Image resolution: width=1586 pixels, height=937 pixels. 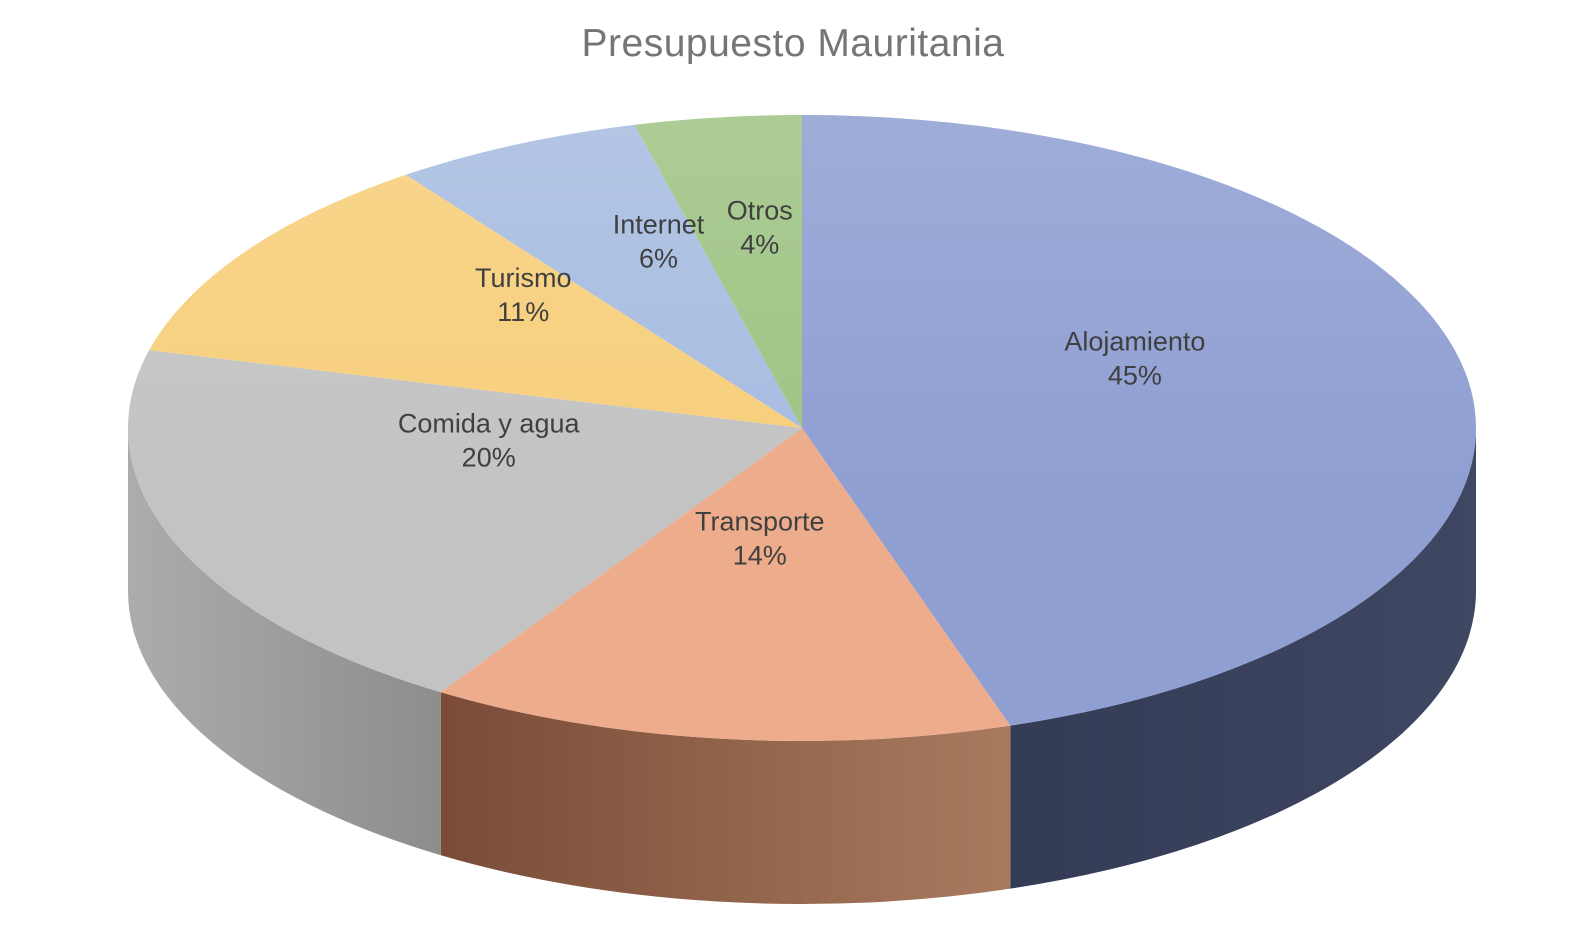 I want to click on slice-label-value: 6%, so click(x=658, y=258).